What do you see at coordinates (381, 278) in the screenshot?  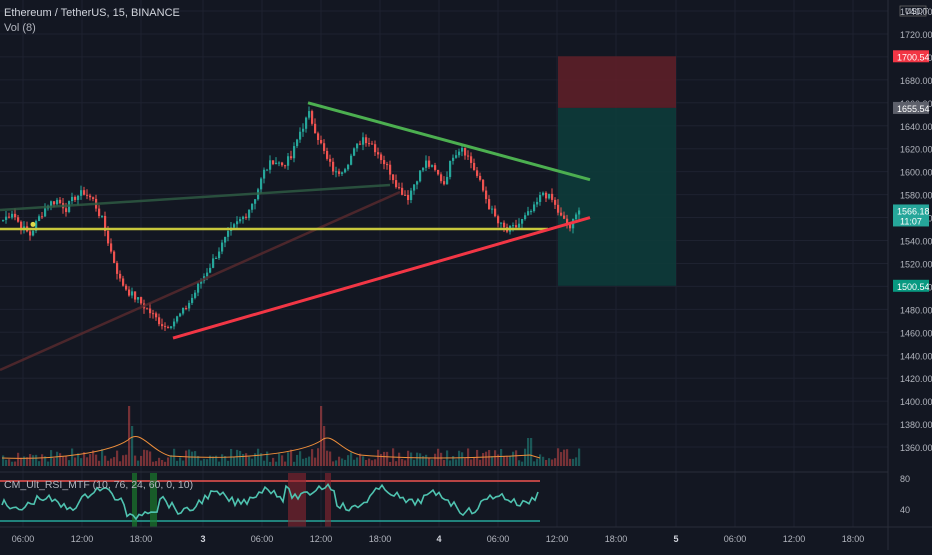 I see `support-trendline` at bounding box center [381, 278].